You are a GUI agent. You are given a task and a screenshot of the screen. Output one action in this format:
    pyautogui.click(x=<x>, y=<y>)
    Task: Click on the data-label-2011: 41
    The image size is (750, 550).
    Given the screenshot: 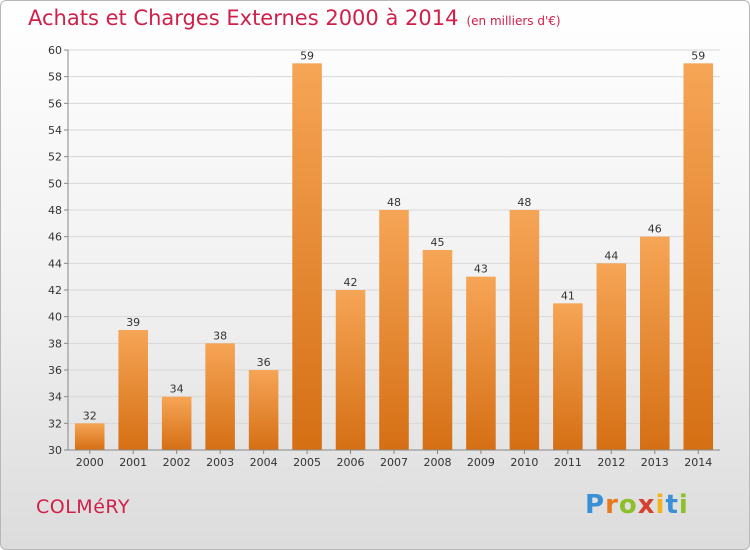 What is the action you would take?
    pyautogui.click(x=568, y=295)
    